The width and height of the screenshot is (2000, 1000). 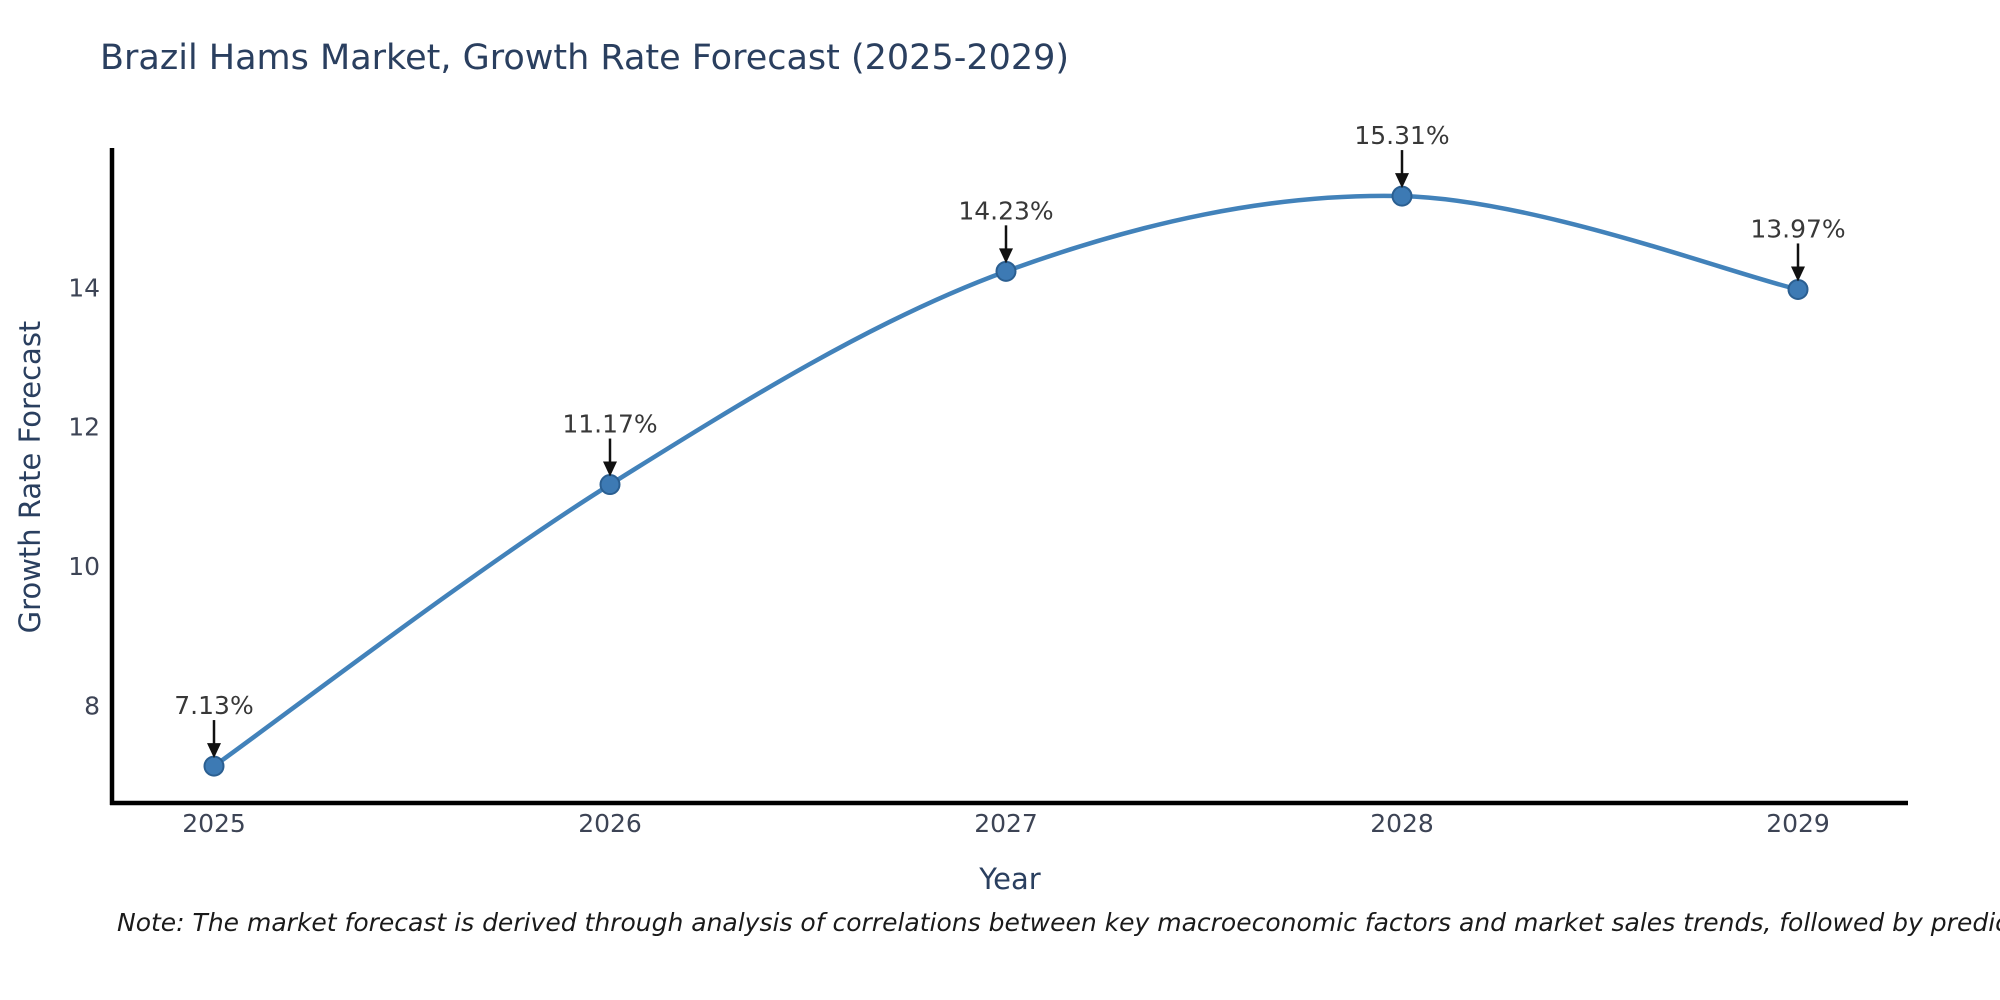 What do you see at coordinates (30, 477) in the screenshot?
I see `y-axis-title: Growth Rate Forecast` at bounding box center [30, 477].